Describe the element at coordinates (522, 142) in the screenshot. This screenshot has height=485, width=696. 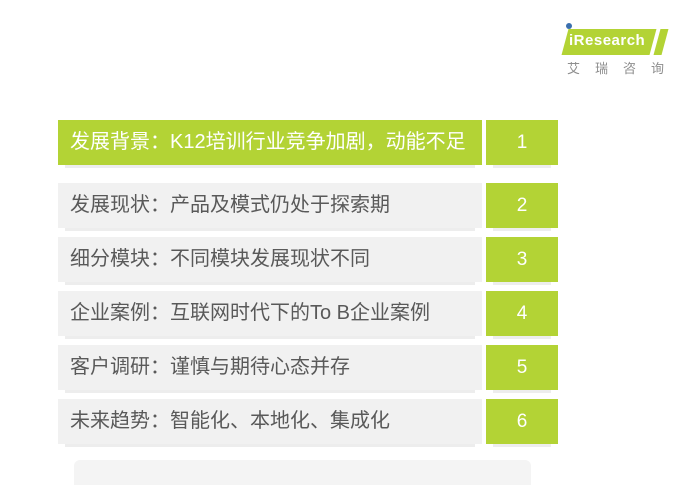
I see `toc-row-number: 1` at that location.